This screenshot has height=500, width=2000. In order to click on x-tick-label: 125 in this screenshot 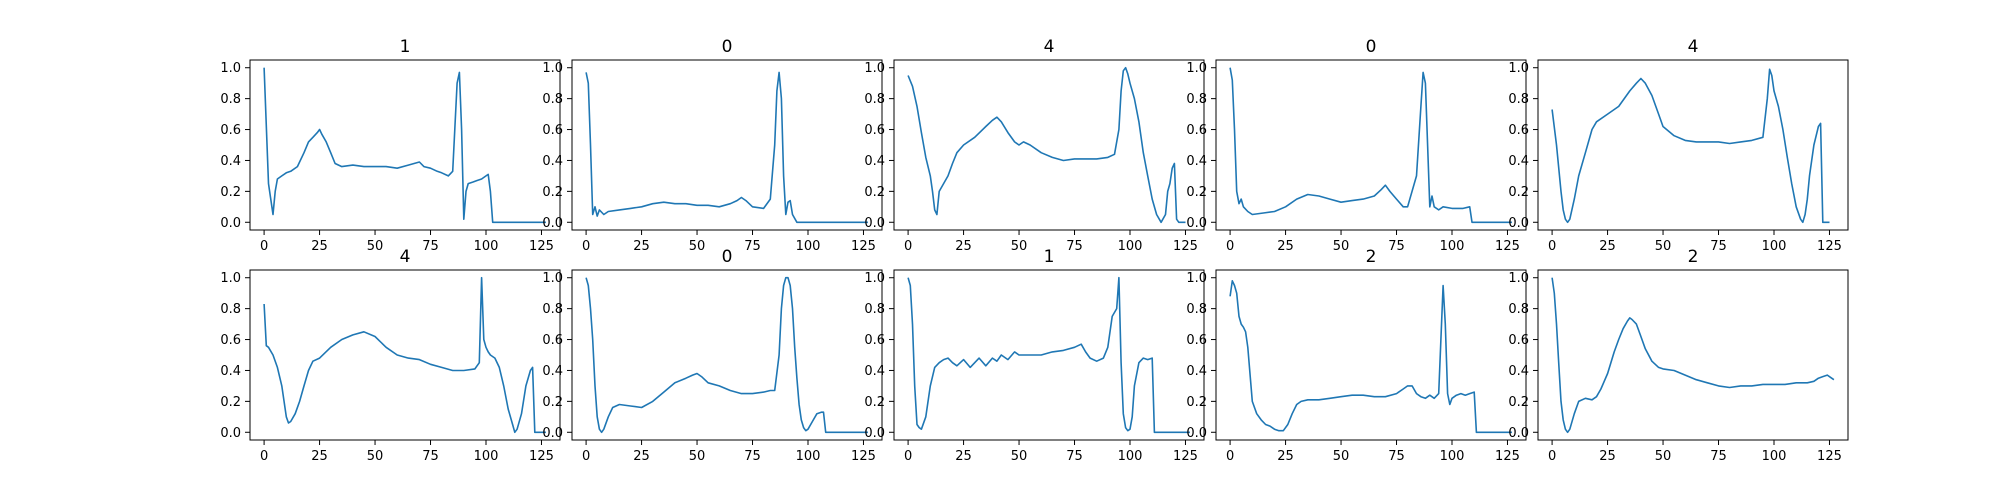, I will do `click(1829, 456)`.